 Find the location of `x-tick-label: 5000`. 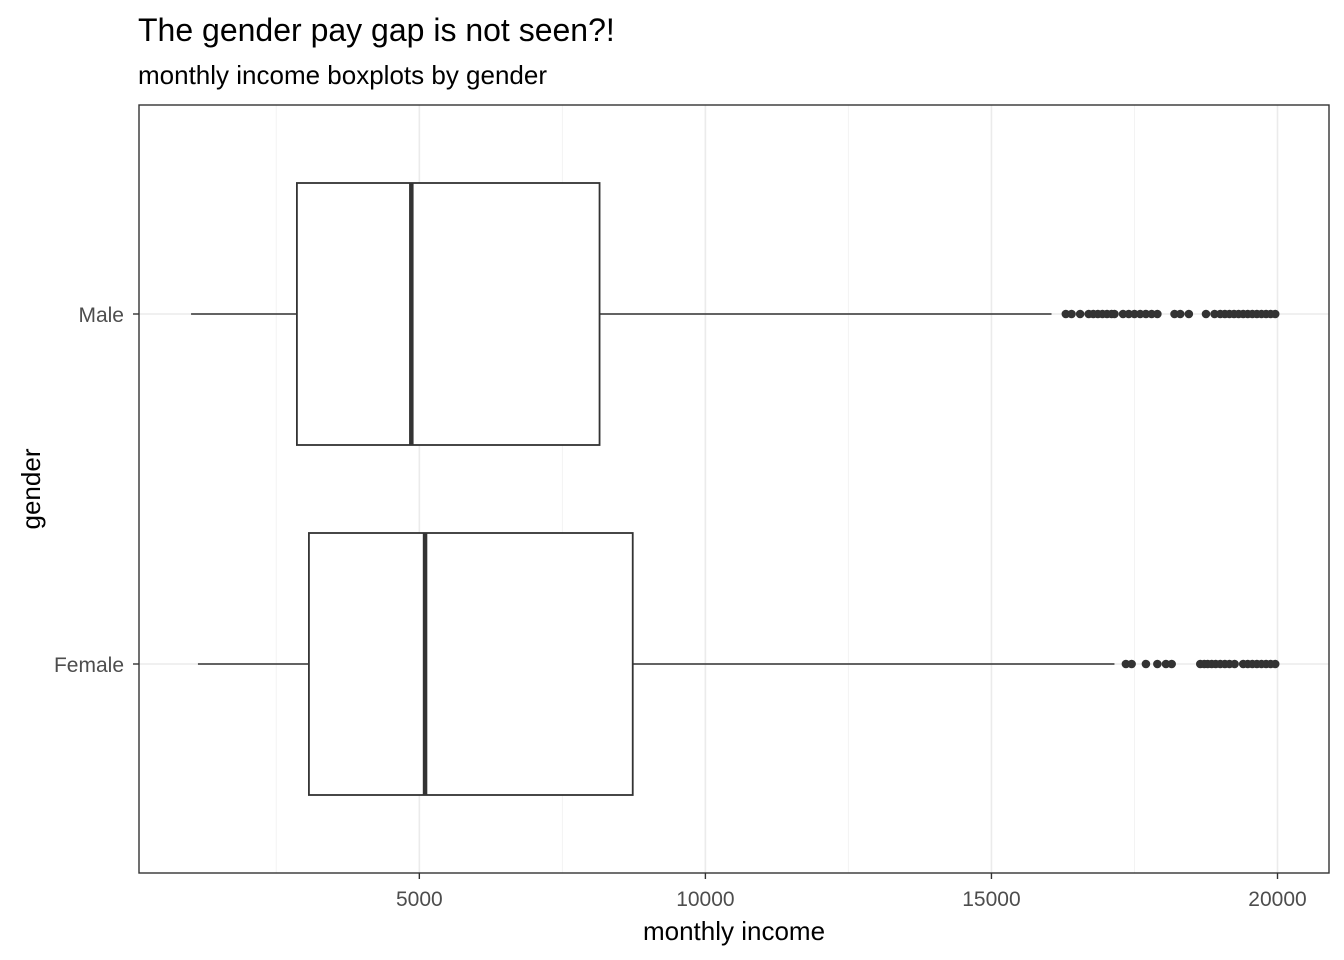

x-tick-label: 5000 is located at coordinates (419, 899).